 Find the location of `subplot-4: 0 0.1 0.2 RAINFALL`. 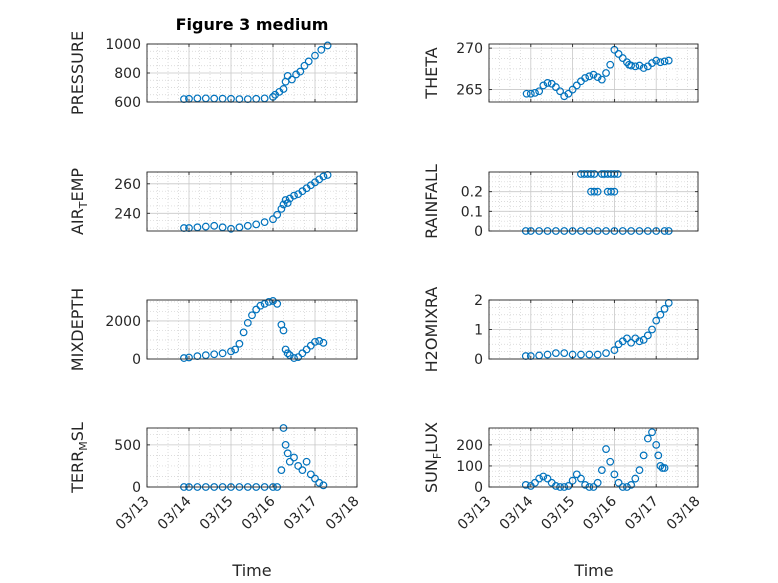

subplot-4: 0 0.1 0.2 RAINFALL is located at coordinates (560, 202).